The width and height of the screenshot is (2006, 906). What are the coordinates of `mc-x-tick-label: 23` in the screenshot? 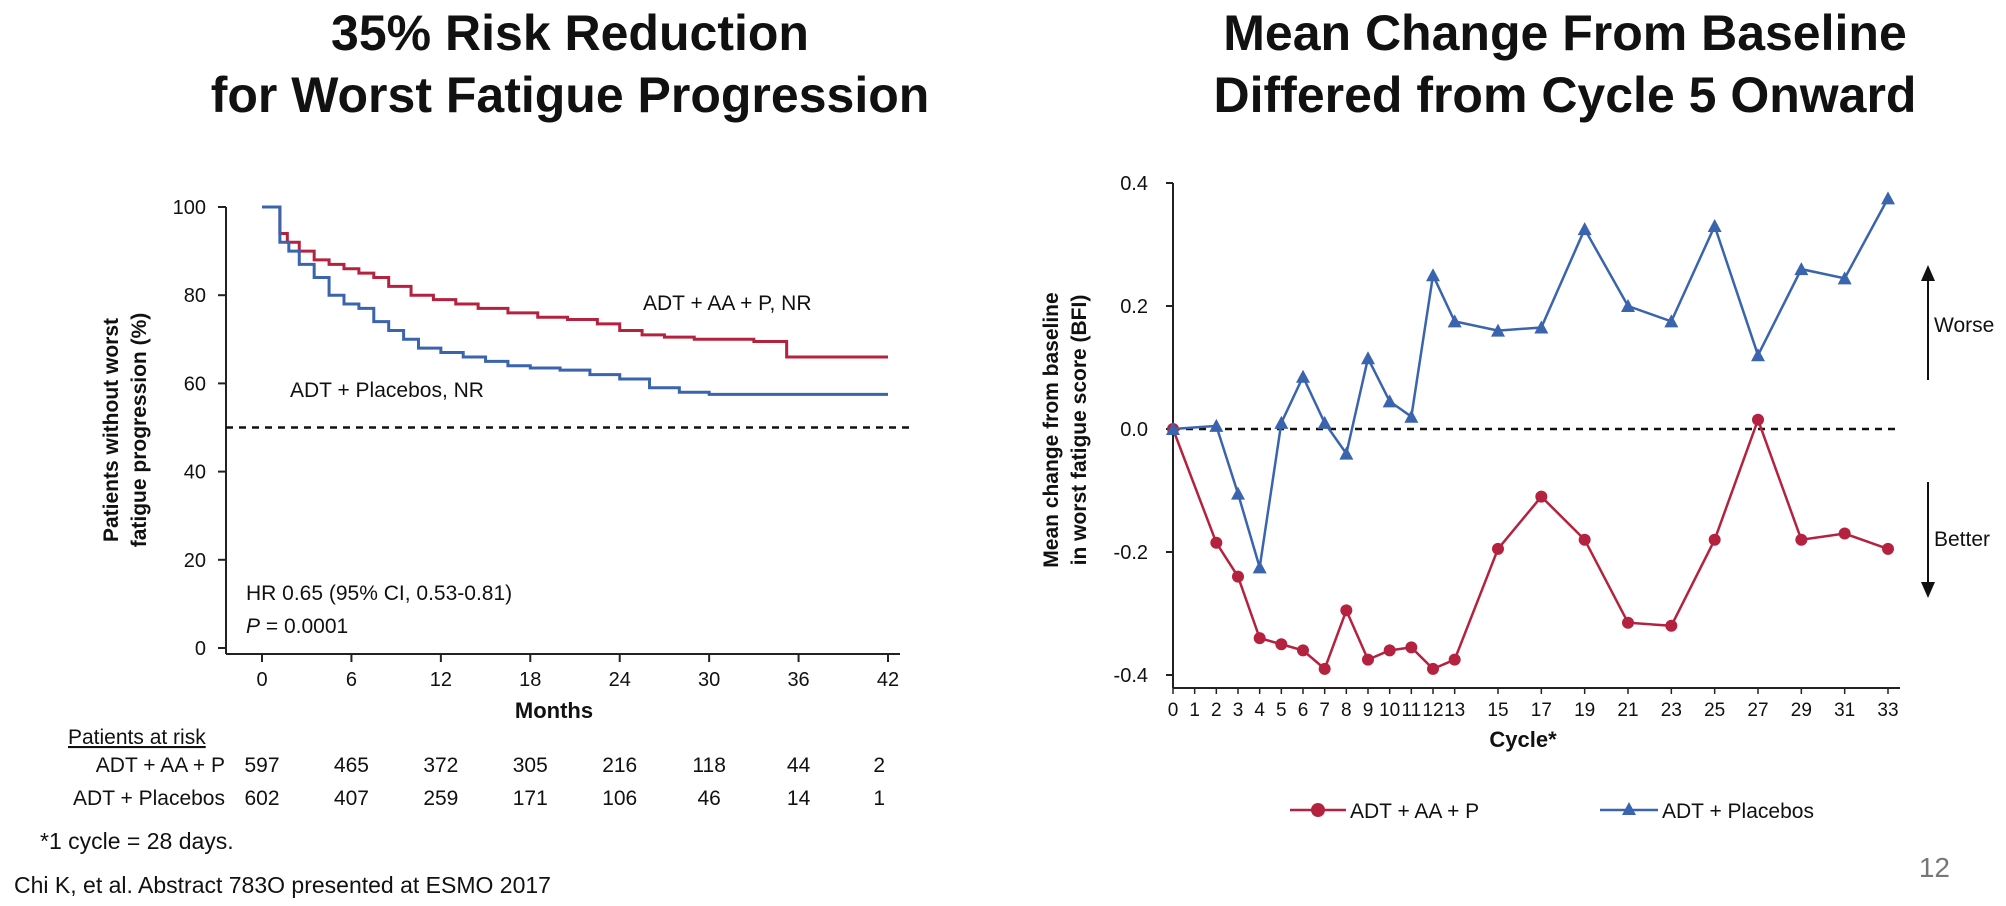 It's located at (1671, 710).